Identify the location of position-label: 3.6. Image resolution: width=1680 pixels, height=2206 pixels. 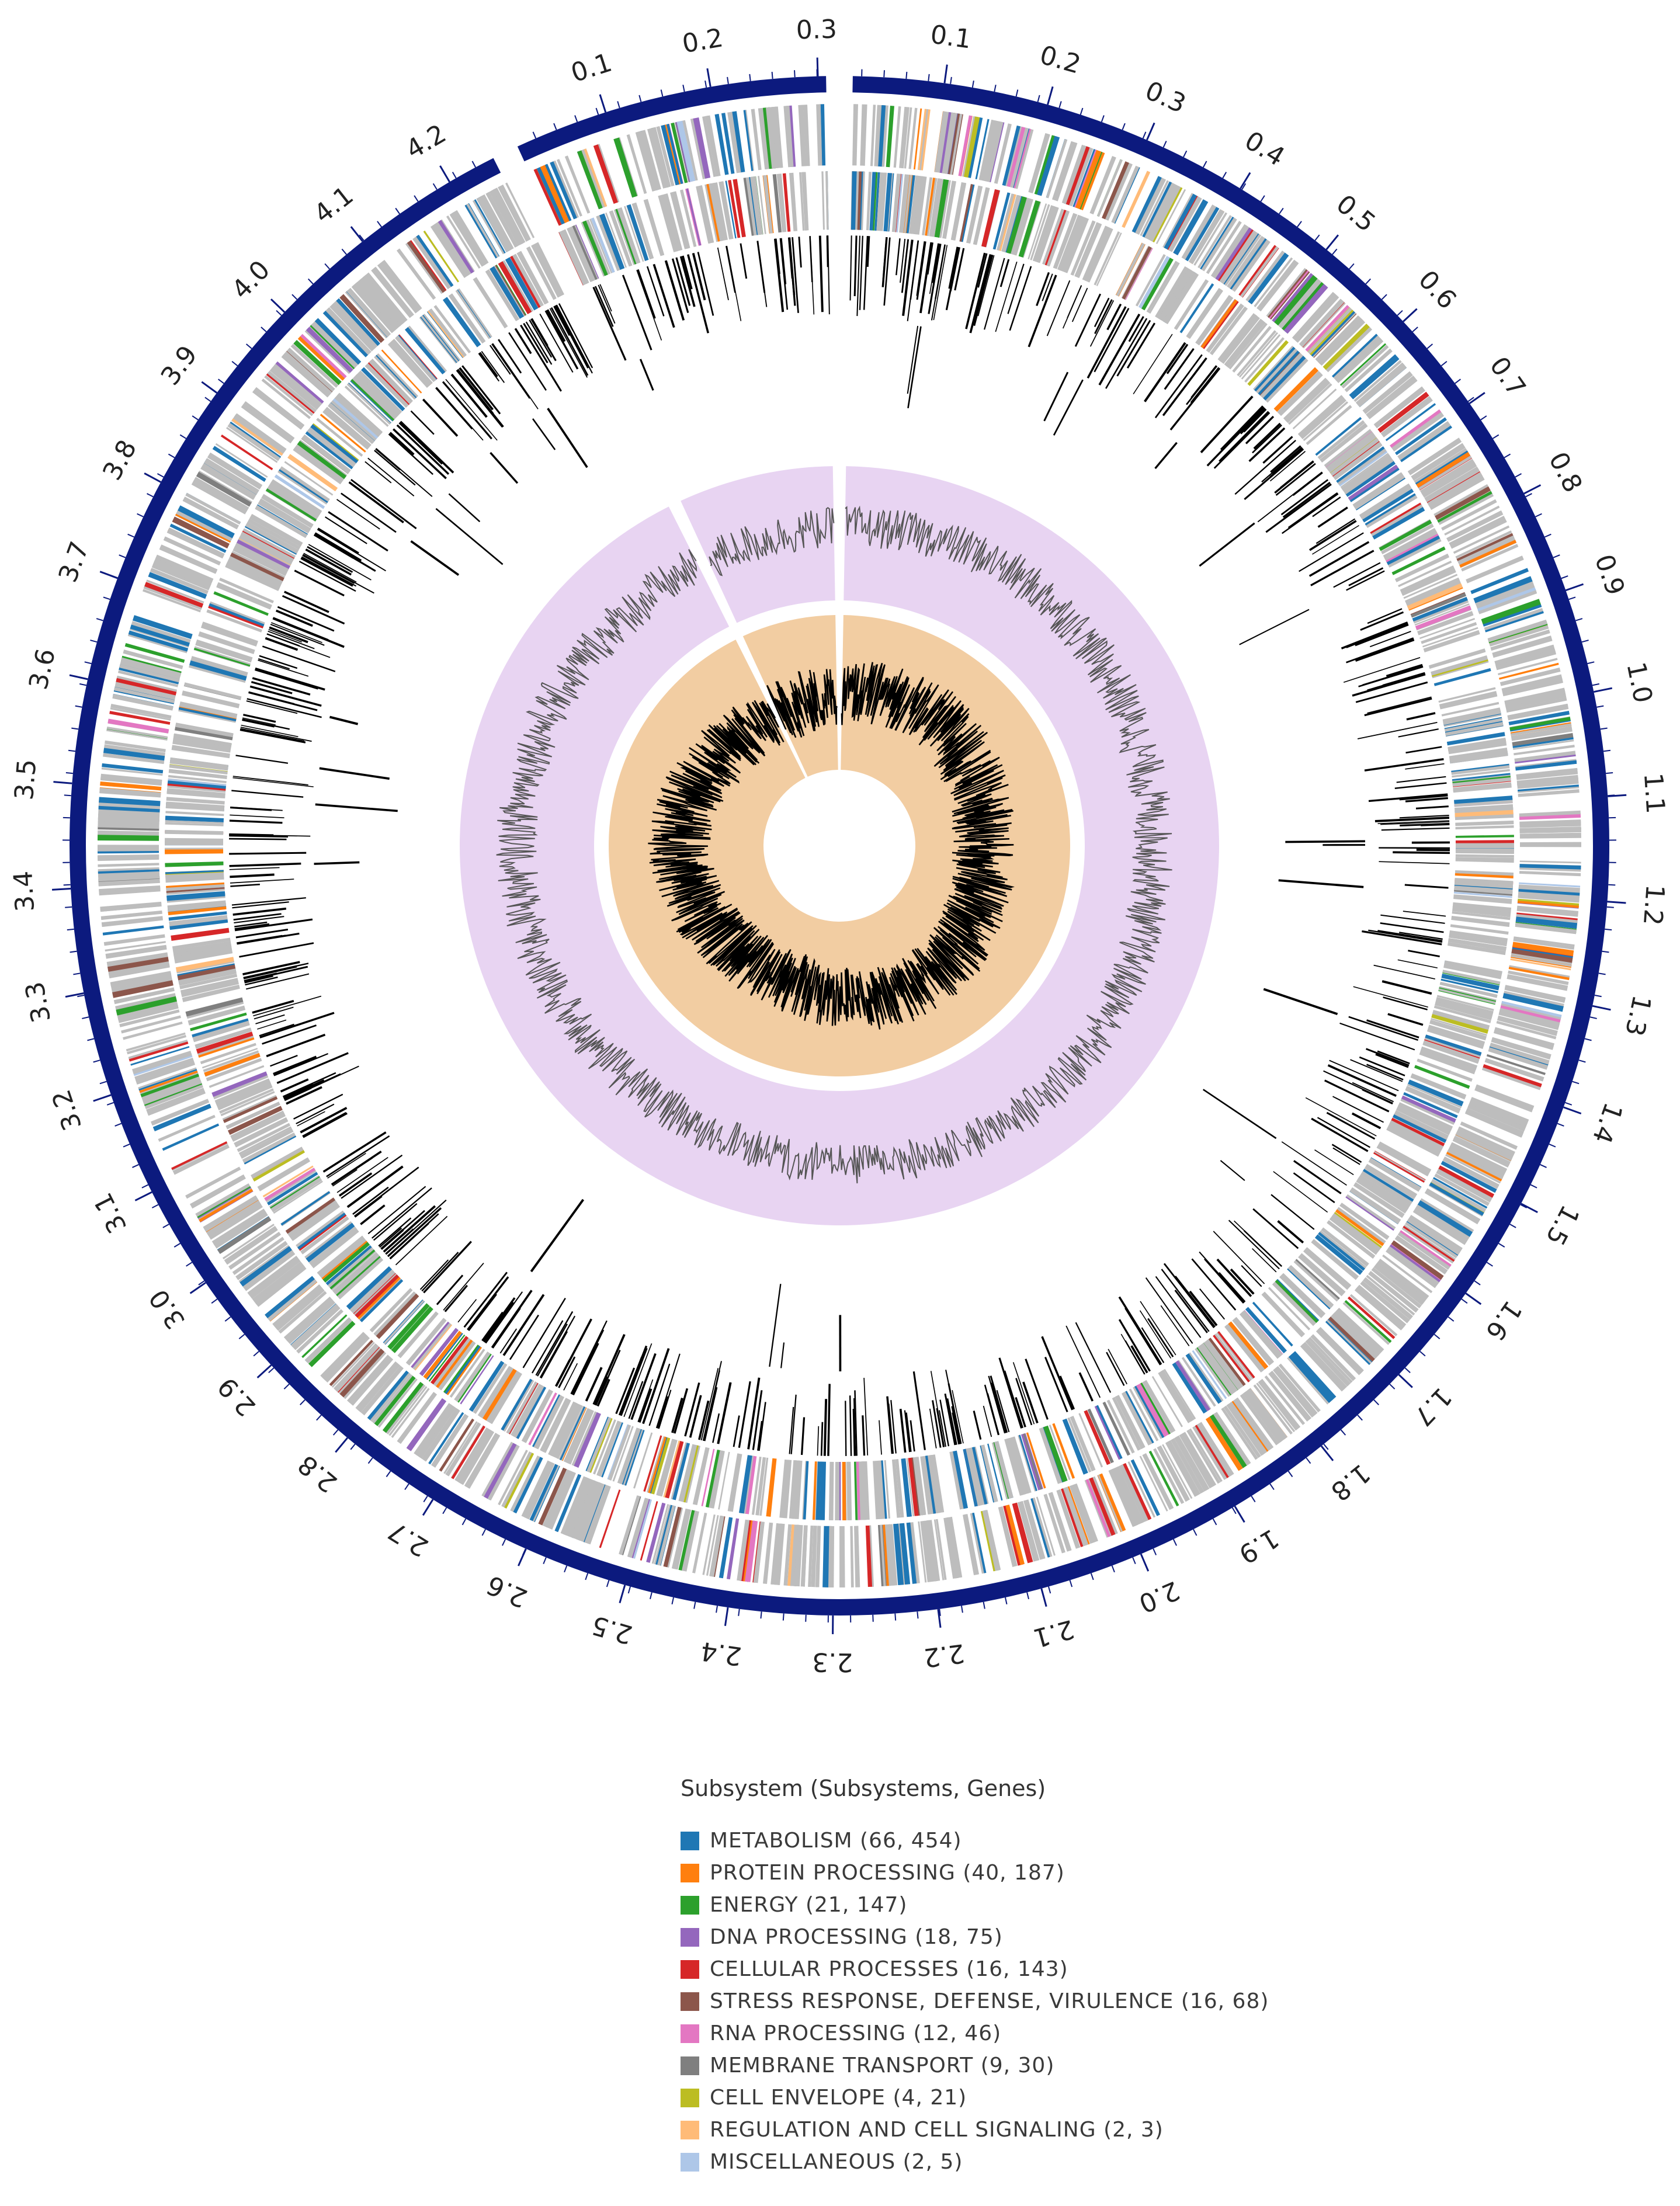
(42, 669).